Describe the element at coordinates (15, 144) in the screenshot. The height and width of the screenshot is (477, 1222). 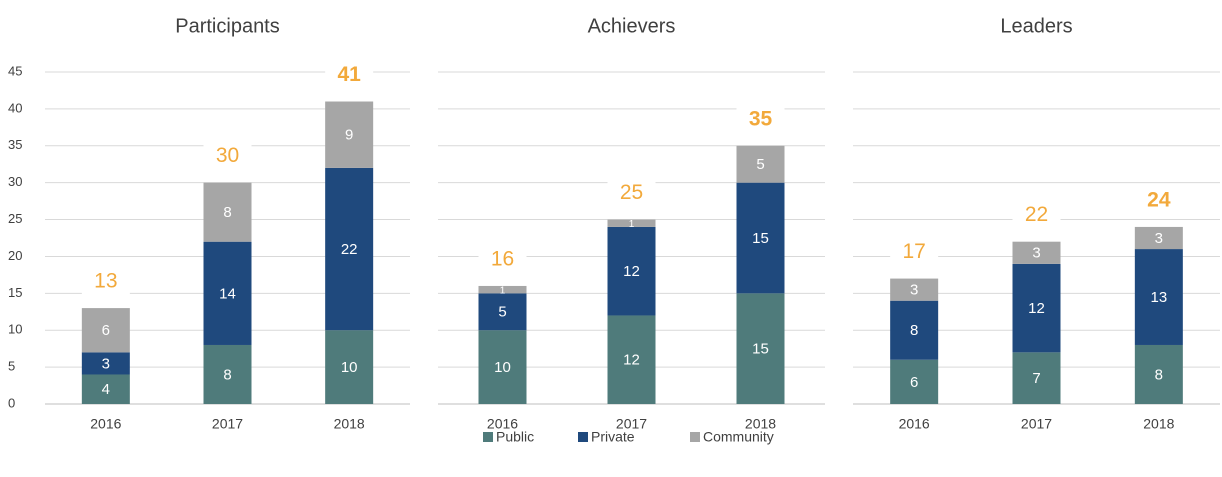
I see `y-tick-label: 35` at that location.